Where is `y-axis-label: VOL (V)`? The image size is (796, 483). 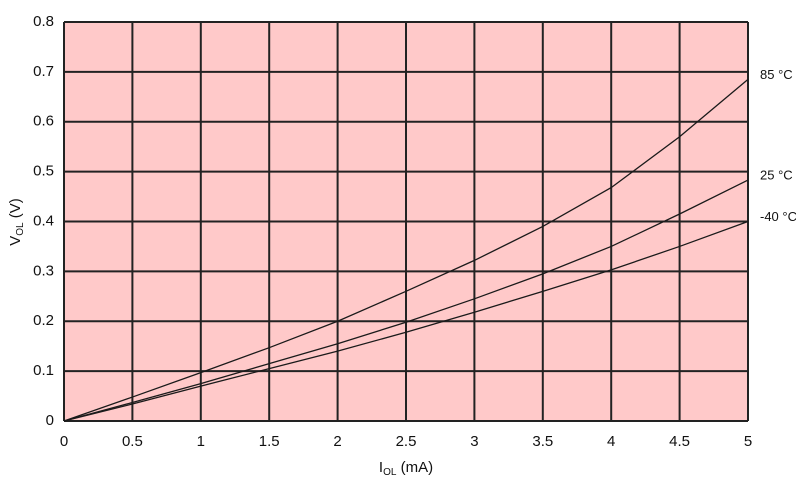
y-axis-label: VOL (V) is located at coordinates (16, 222).